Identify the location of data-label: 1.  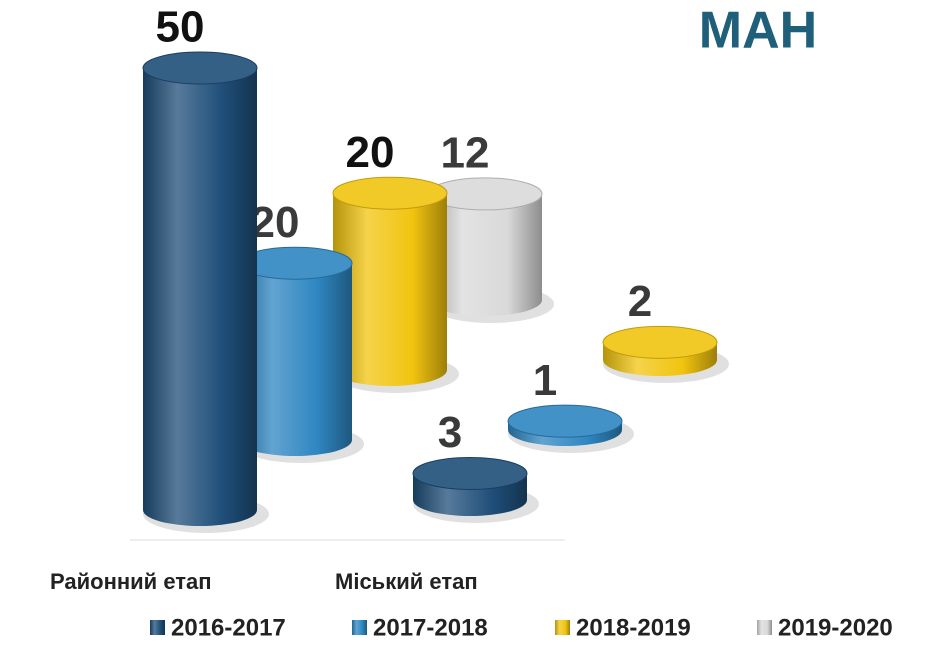
(545, 380).